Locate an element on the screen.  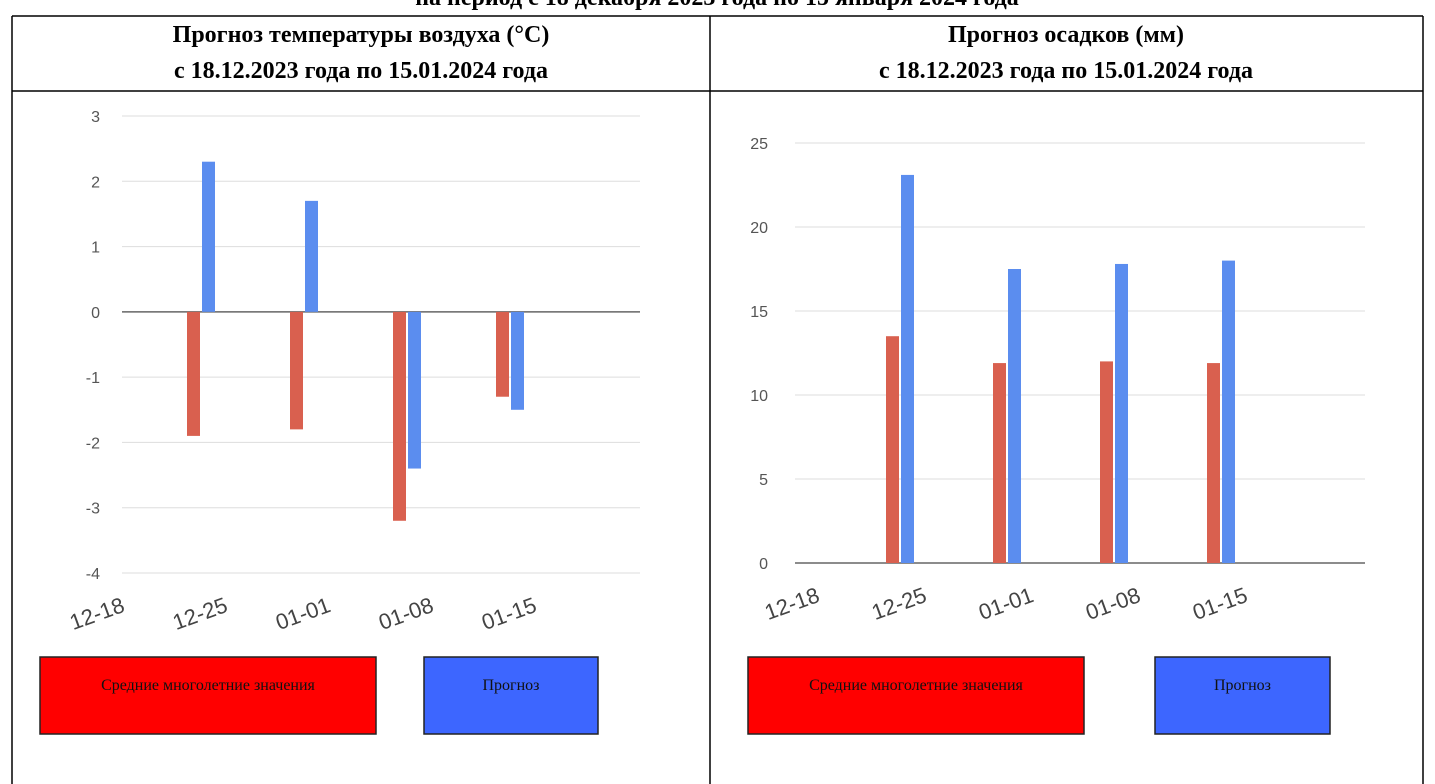
y-tick-label: -2 is located at coordinates (93, 443).